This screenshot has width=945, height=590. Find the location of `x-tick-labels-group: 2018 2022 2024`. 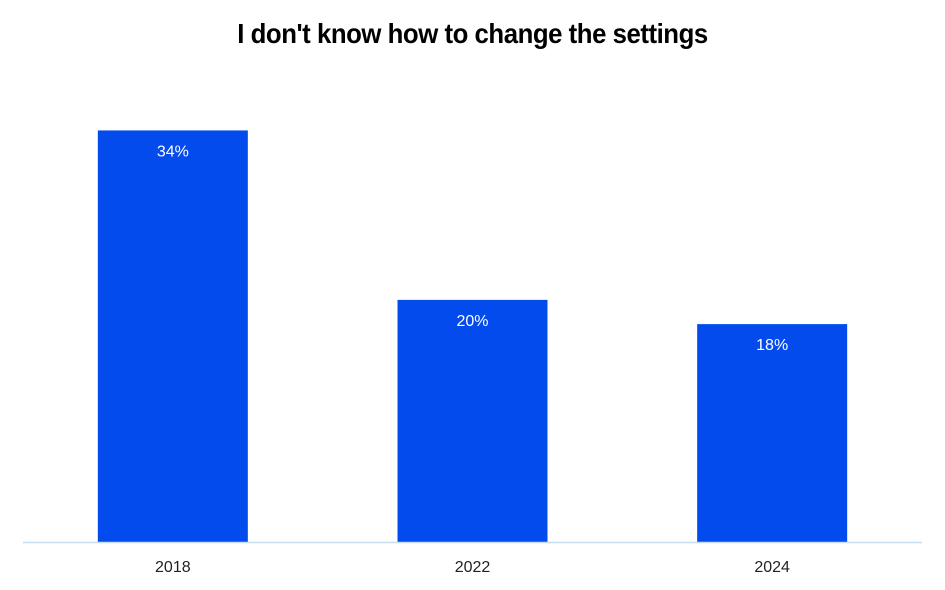

x-tick-labels-group: 2018 2022 2024 is located at coordinates (472, 567).